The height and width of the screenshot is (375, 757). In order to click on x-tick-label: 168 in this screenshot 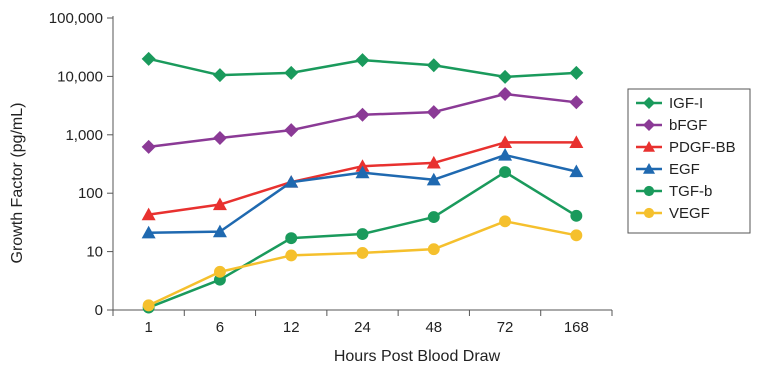, I will do `click(576, 327)`.